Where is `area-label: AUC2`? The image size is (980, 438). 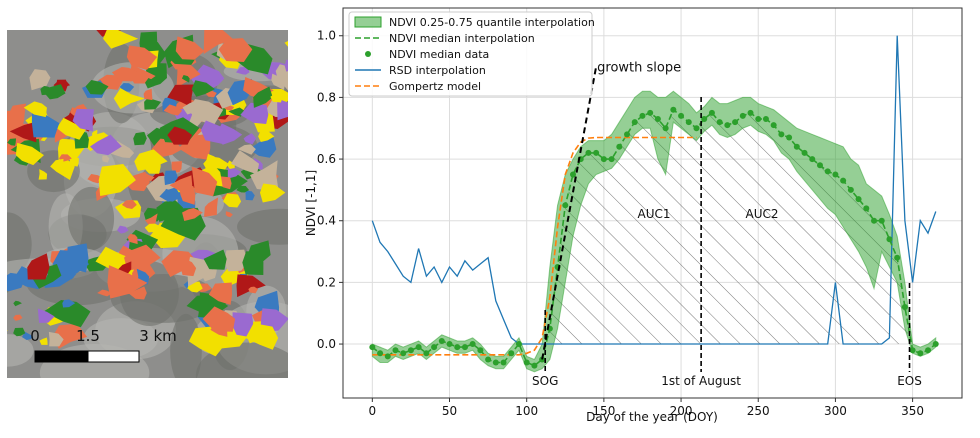
area-label: AUC2 is located at coordinates (761, 214).